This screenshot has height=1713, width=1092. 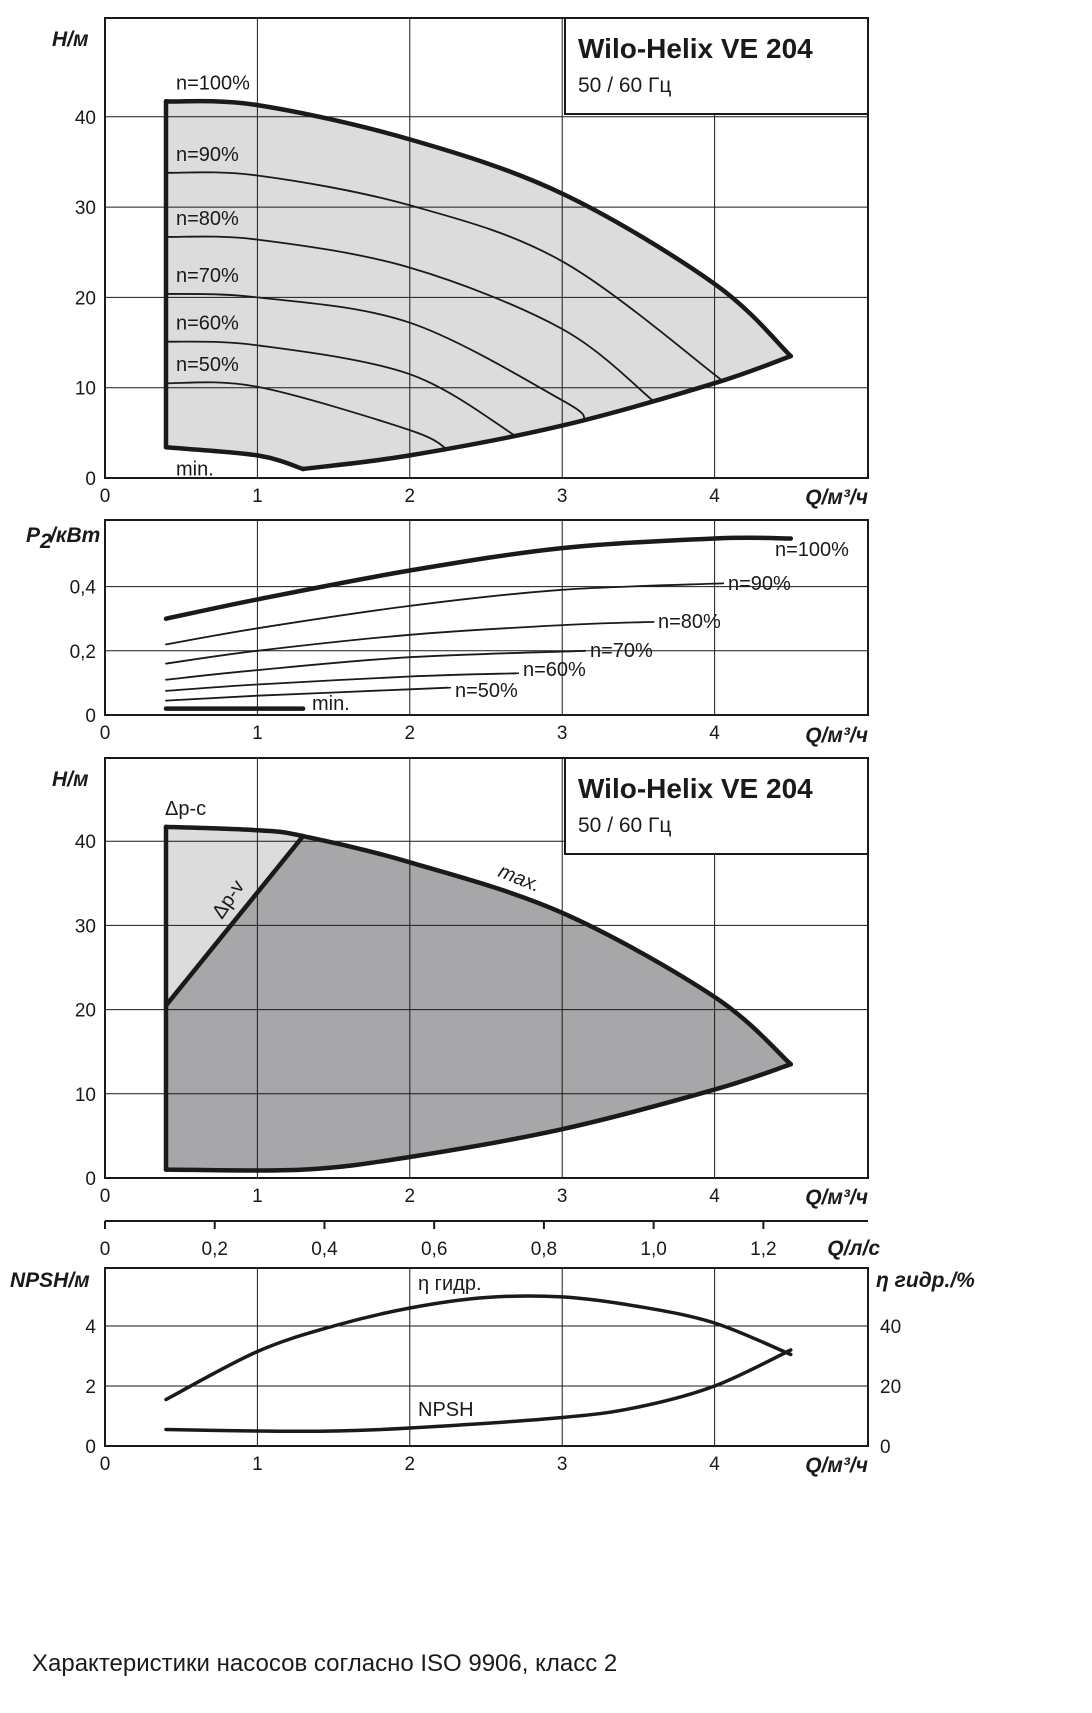 What do you see at coordinates (105, 1249) in the screenshot?
I see `secondary-axis-tick: 0` at bounding box center [105, 1249].